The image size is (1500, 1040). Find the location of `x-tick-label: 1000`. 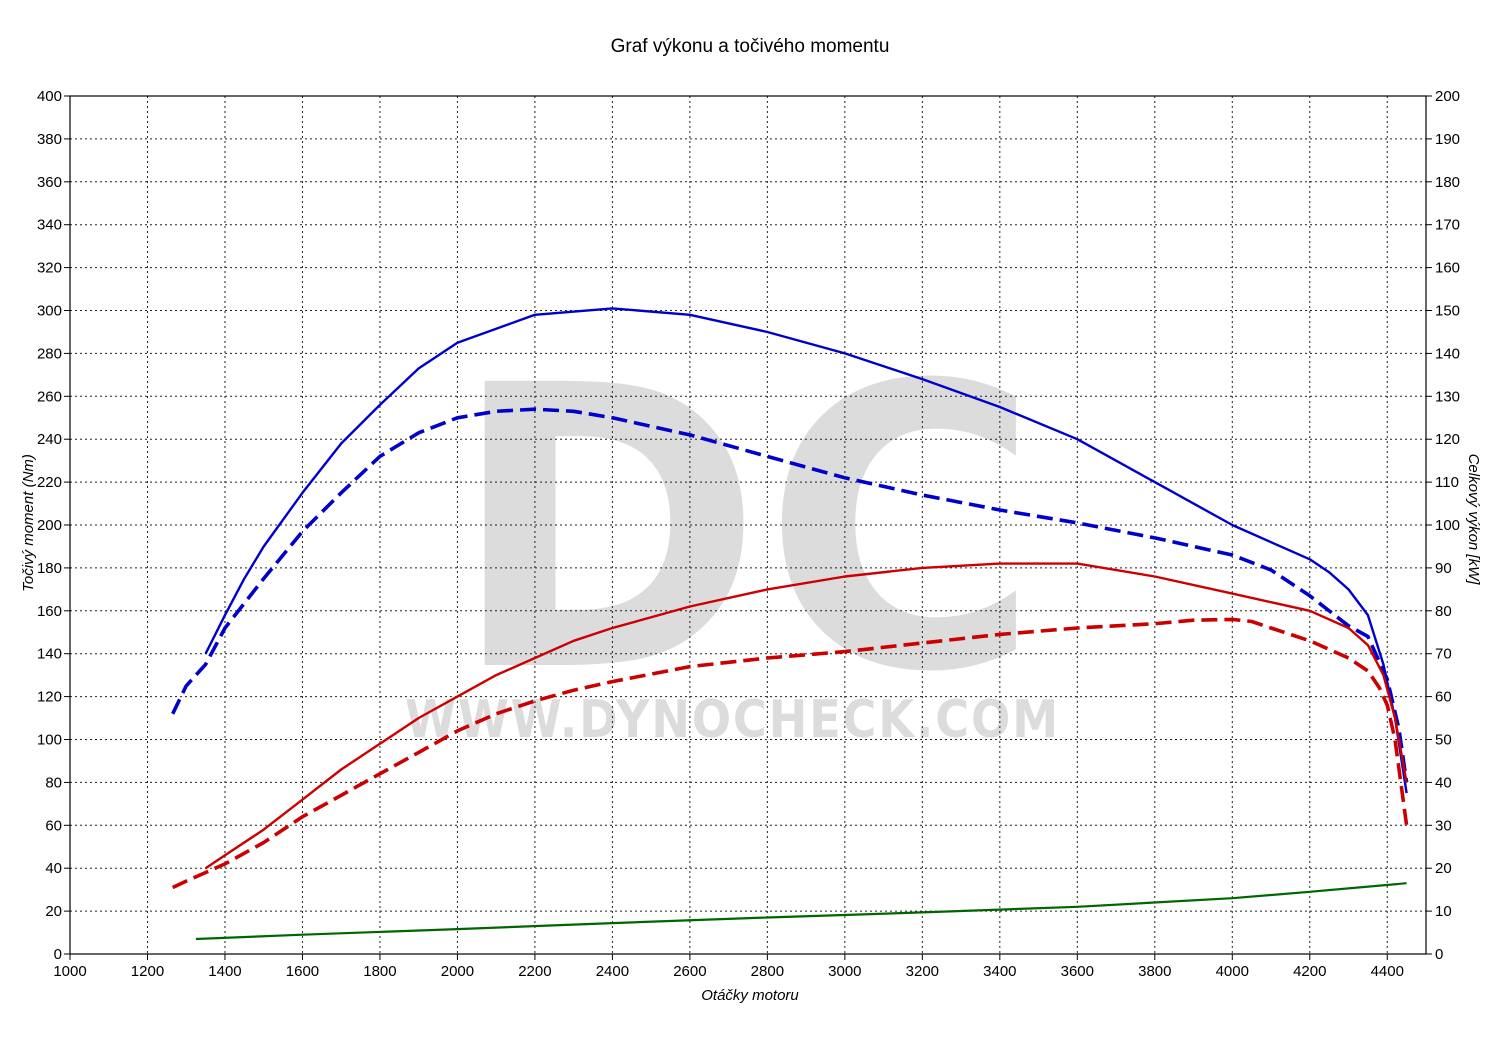

x-tick-label: 1000 is located at coordinates (69, 971).